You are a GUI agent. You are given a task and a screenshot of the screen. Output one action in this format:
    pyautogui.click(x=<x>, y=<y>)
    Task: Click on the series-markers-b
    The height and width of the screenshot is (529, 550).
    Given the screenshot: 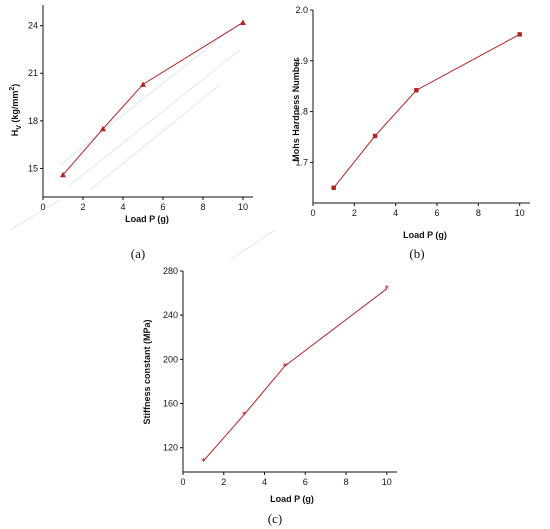 What is the action you would take?
    pyautogui.click(x=426, y=111)
    